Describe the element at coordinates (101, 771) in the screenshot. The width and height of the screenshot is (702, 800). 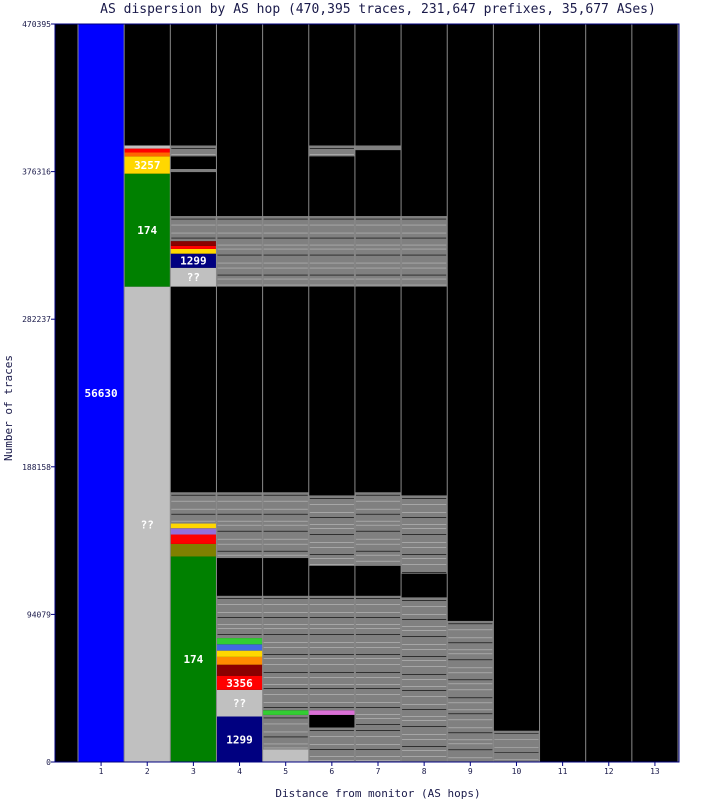
I see `x-tick-label-1: 1` at that location.